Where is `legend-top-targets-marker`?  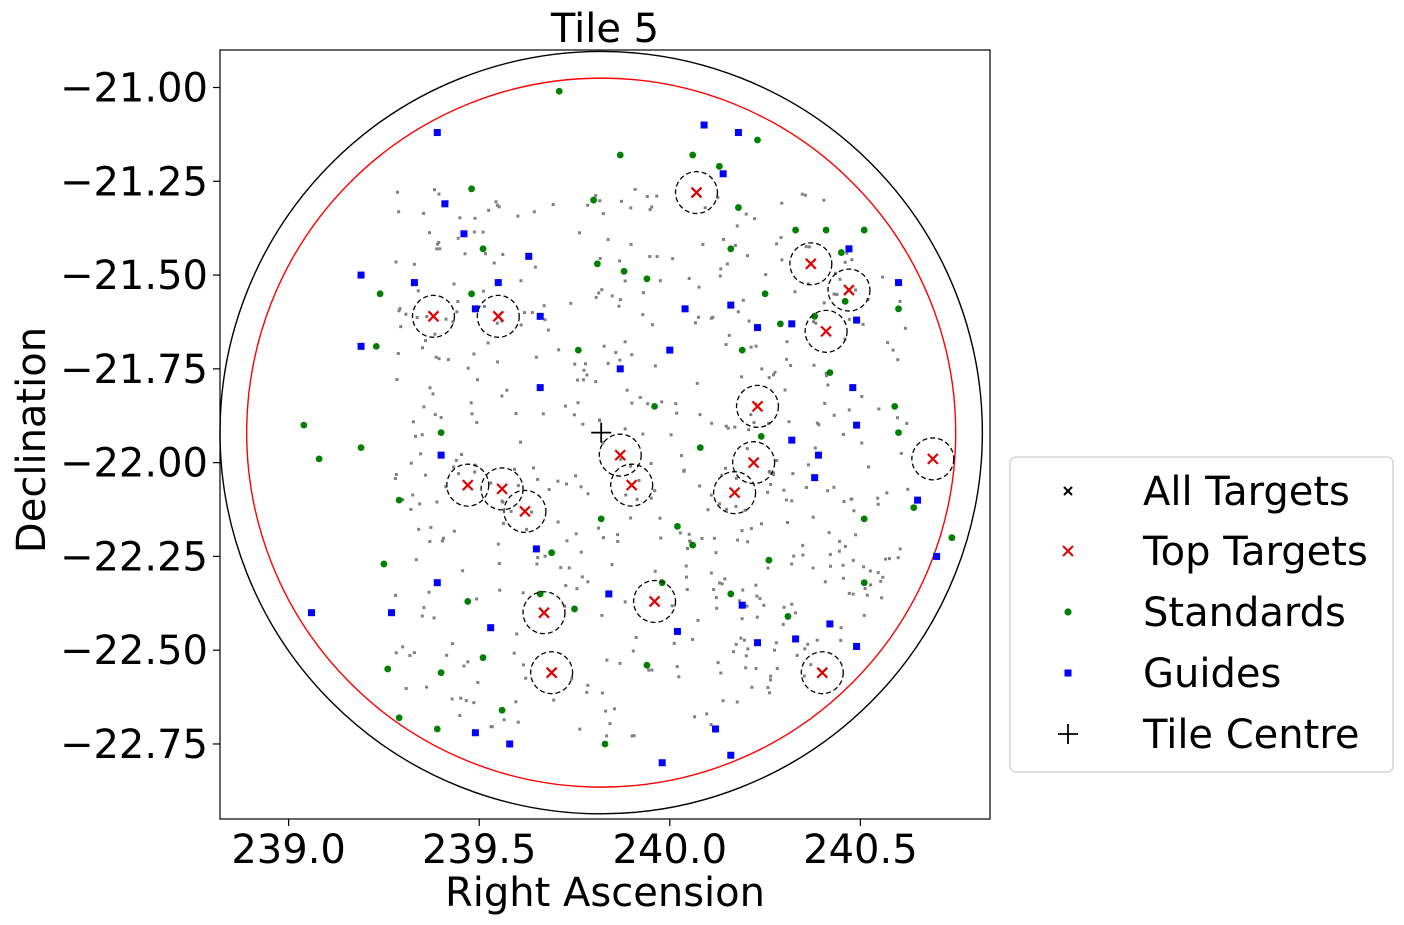 legend-top-targets-marker is located at coordinates (1068, 551).